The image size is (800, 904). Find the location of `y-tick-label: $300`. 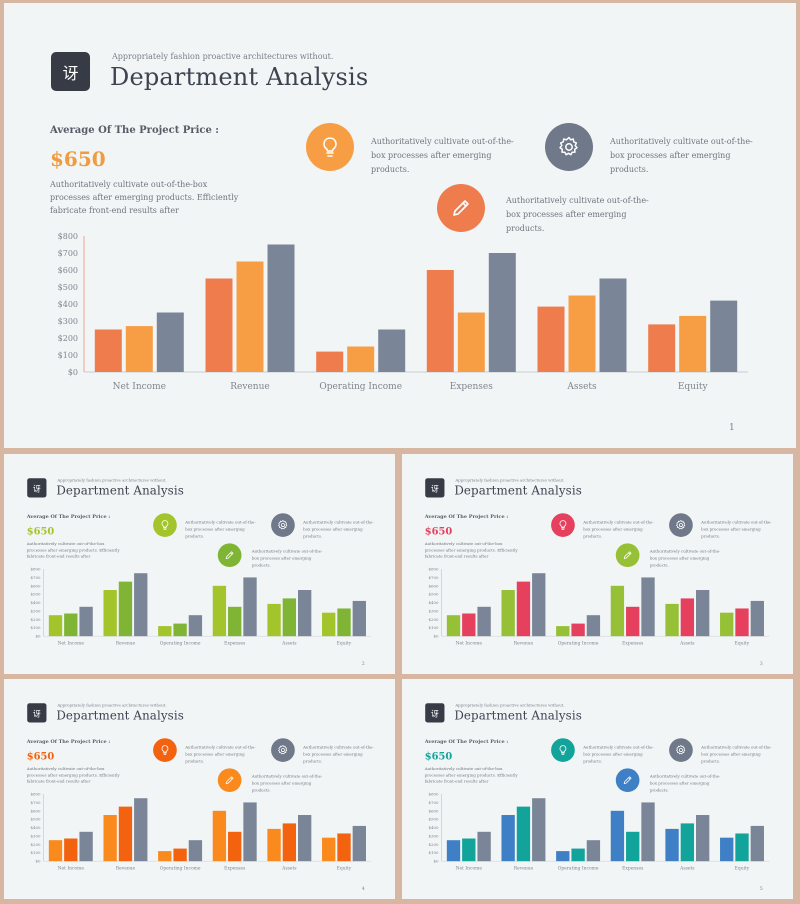

y-tick-label: $300 is located at coordinates (68, 321).